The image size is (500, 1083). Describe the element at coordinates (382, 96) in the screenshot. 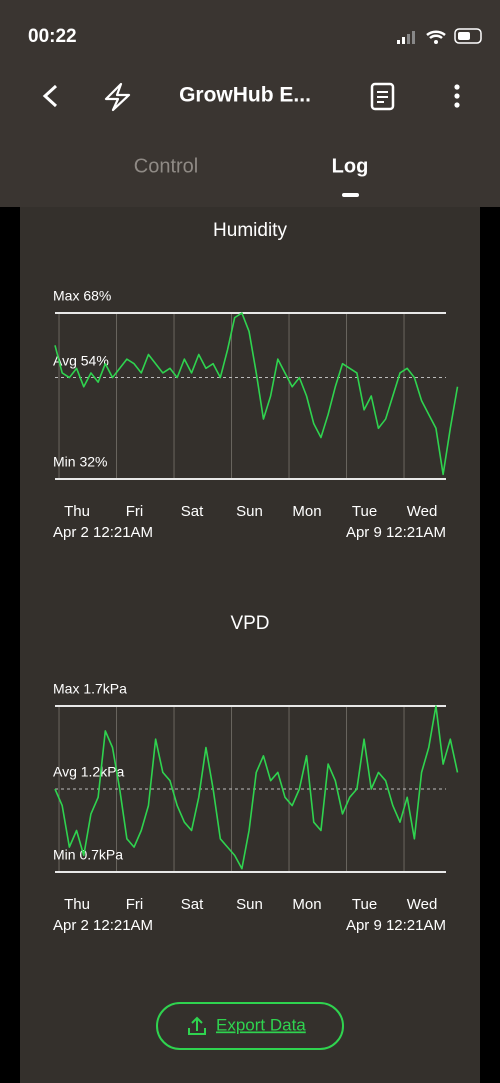

I see `notes-button` at that location.